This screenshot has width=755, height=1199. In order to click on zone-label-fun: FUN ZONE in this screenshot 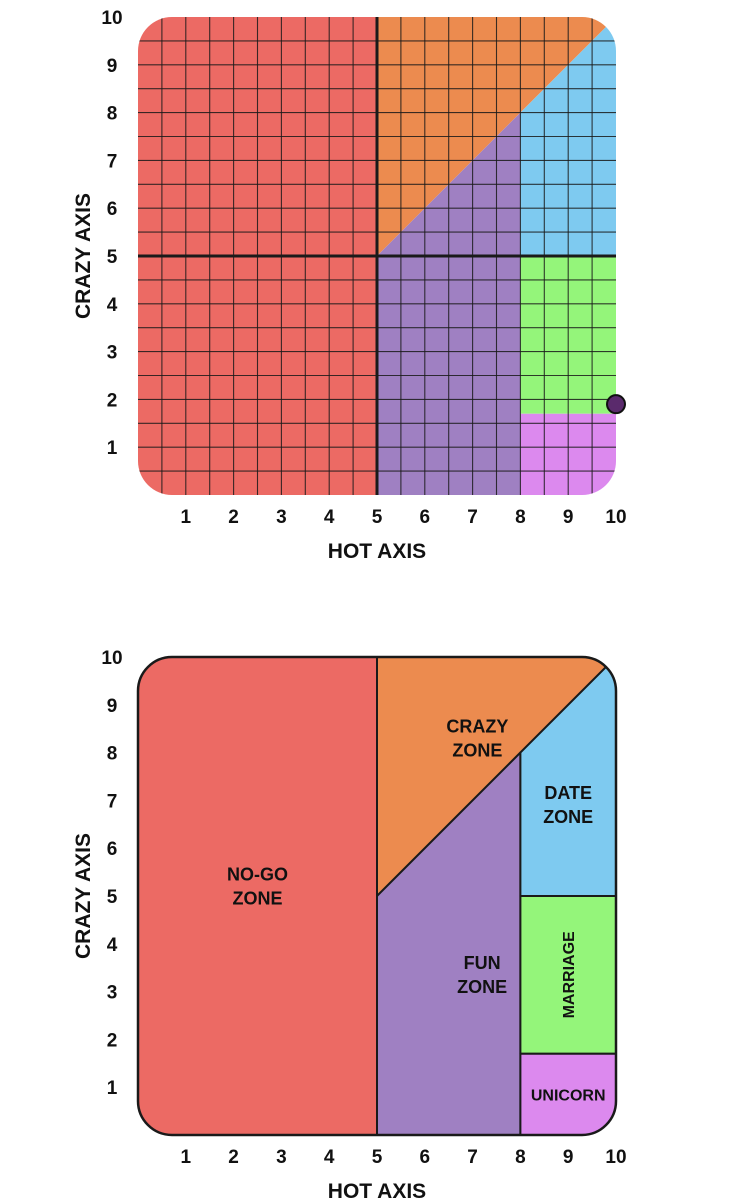, I will do `click(482, 975)`.